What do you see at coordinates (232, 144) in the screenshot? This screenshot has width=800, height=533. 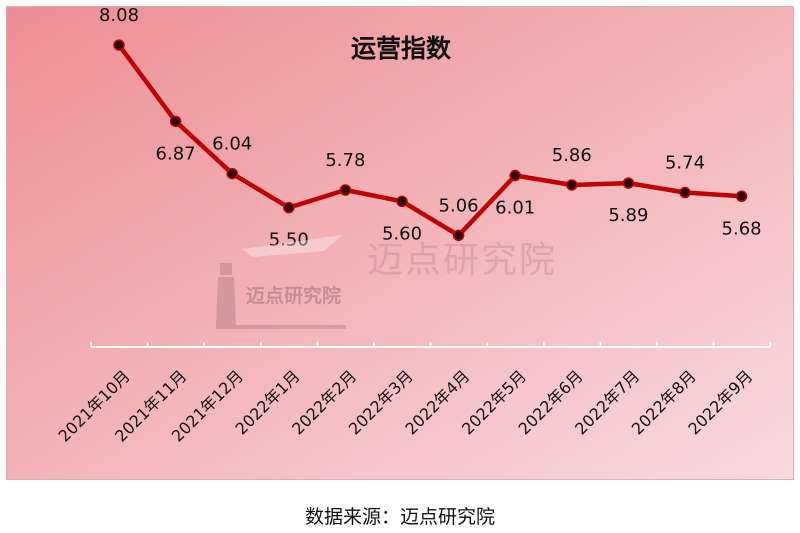 I see `data-label: 6.04` at bounding box center [232, 144].